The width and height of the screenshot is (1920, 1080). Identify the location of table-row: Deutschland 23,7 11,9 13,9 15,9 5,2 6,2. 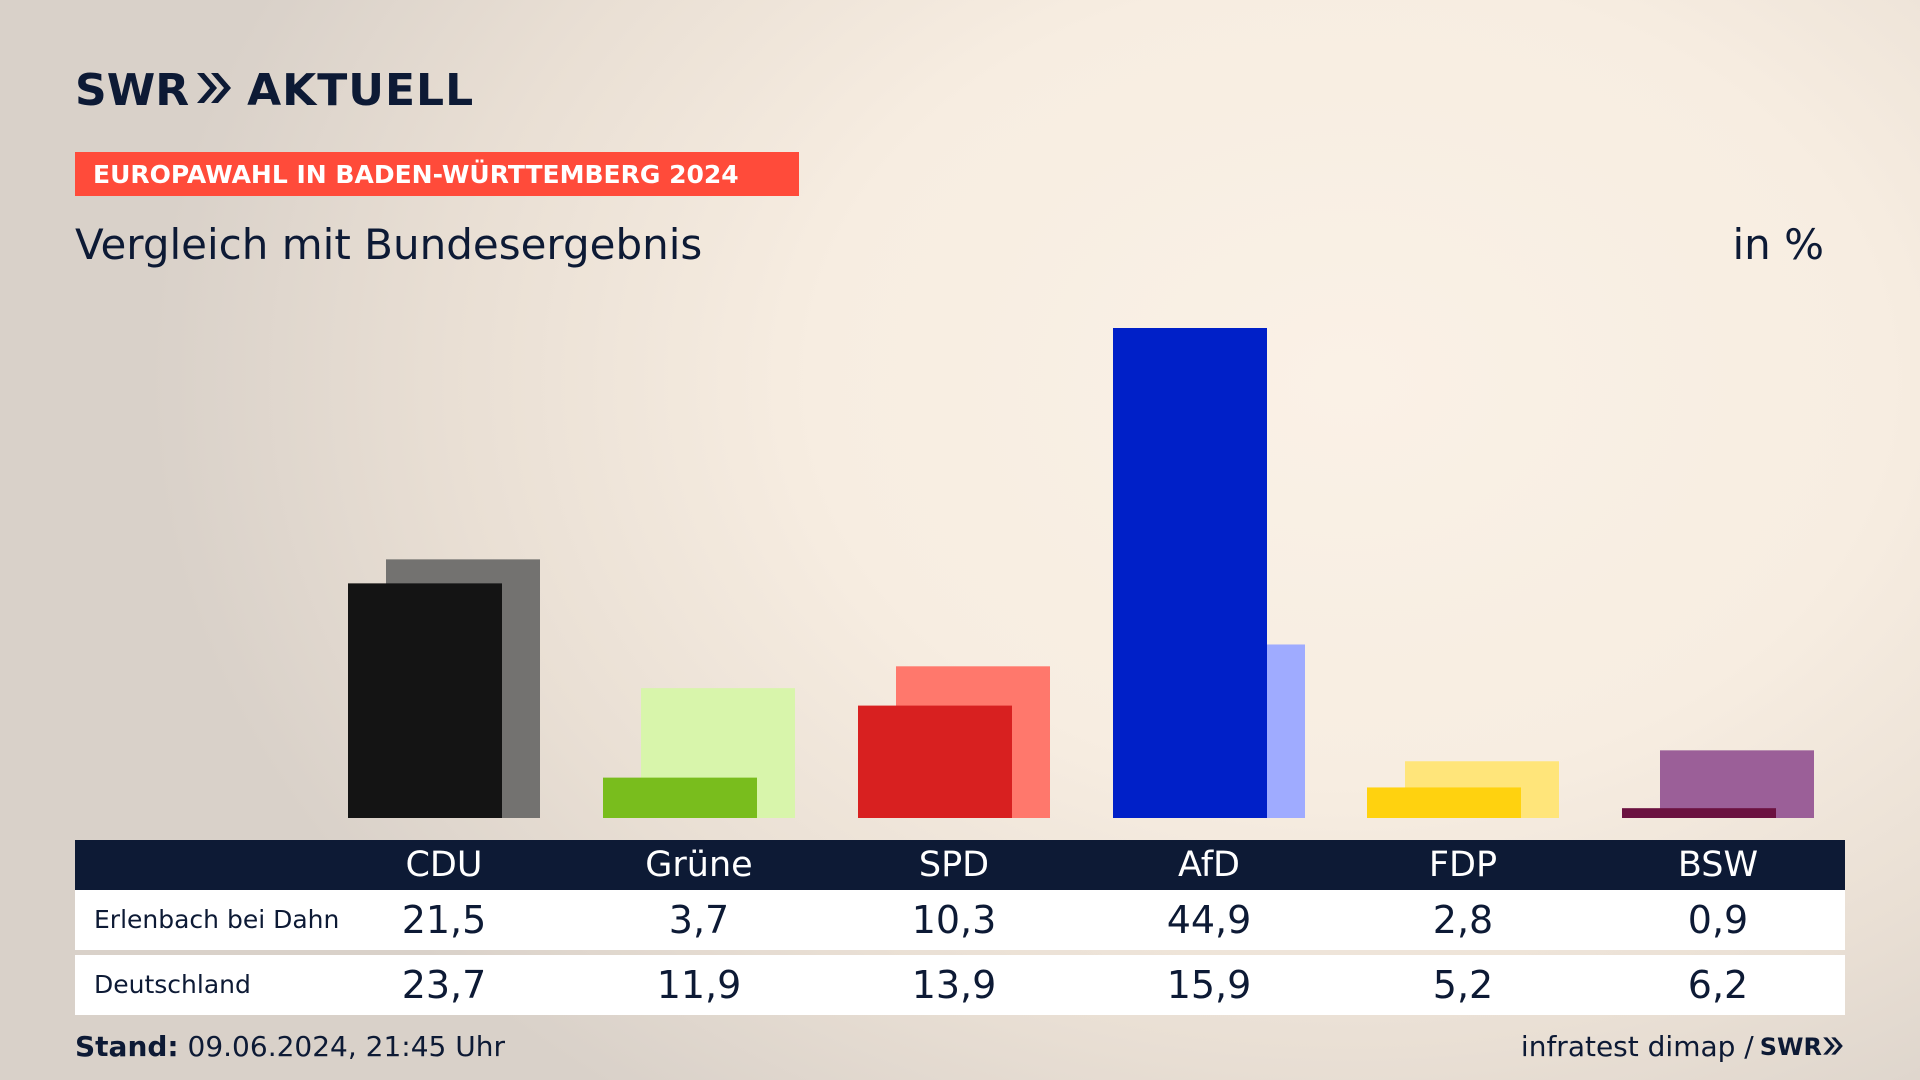
(960, 985).